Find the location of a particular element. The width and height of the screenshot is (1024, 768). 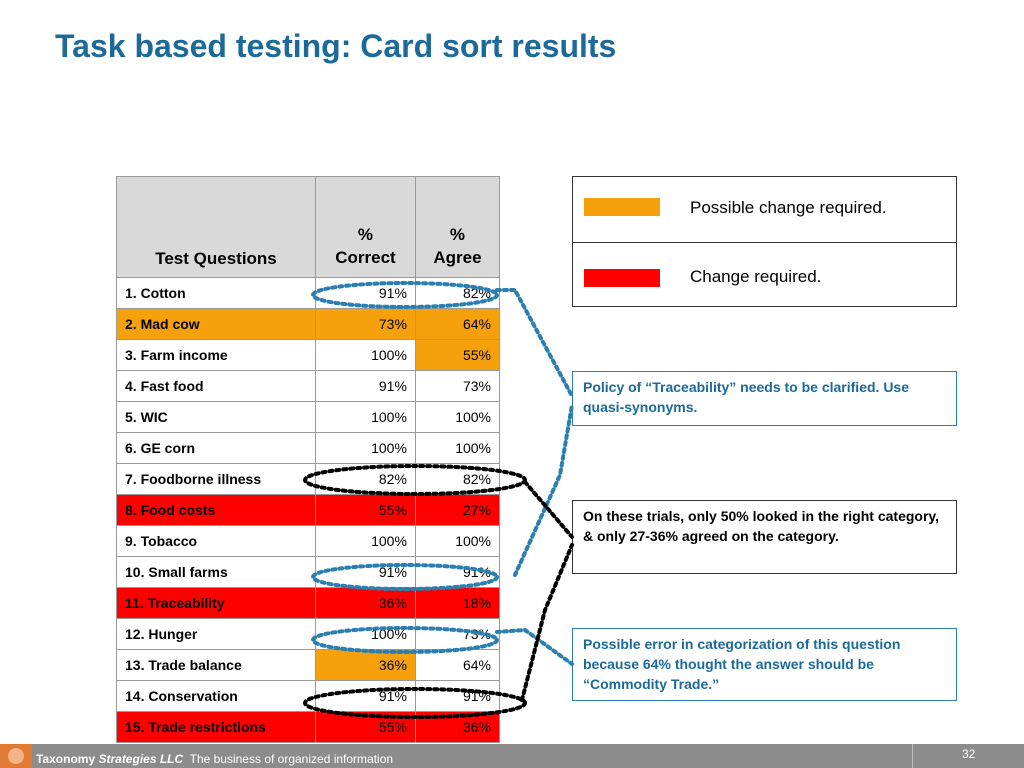

legend-change-required-label: Change required. is located at coordinates (756, 276).